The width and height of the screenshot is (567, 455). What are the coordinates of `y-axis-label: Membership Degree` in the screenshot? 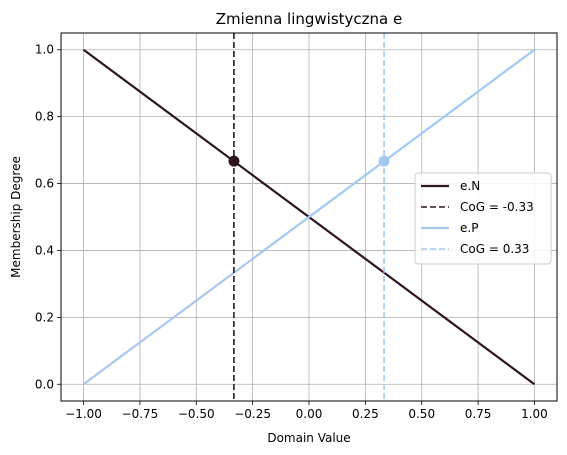 It's located at (16, 217).